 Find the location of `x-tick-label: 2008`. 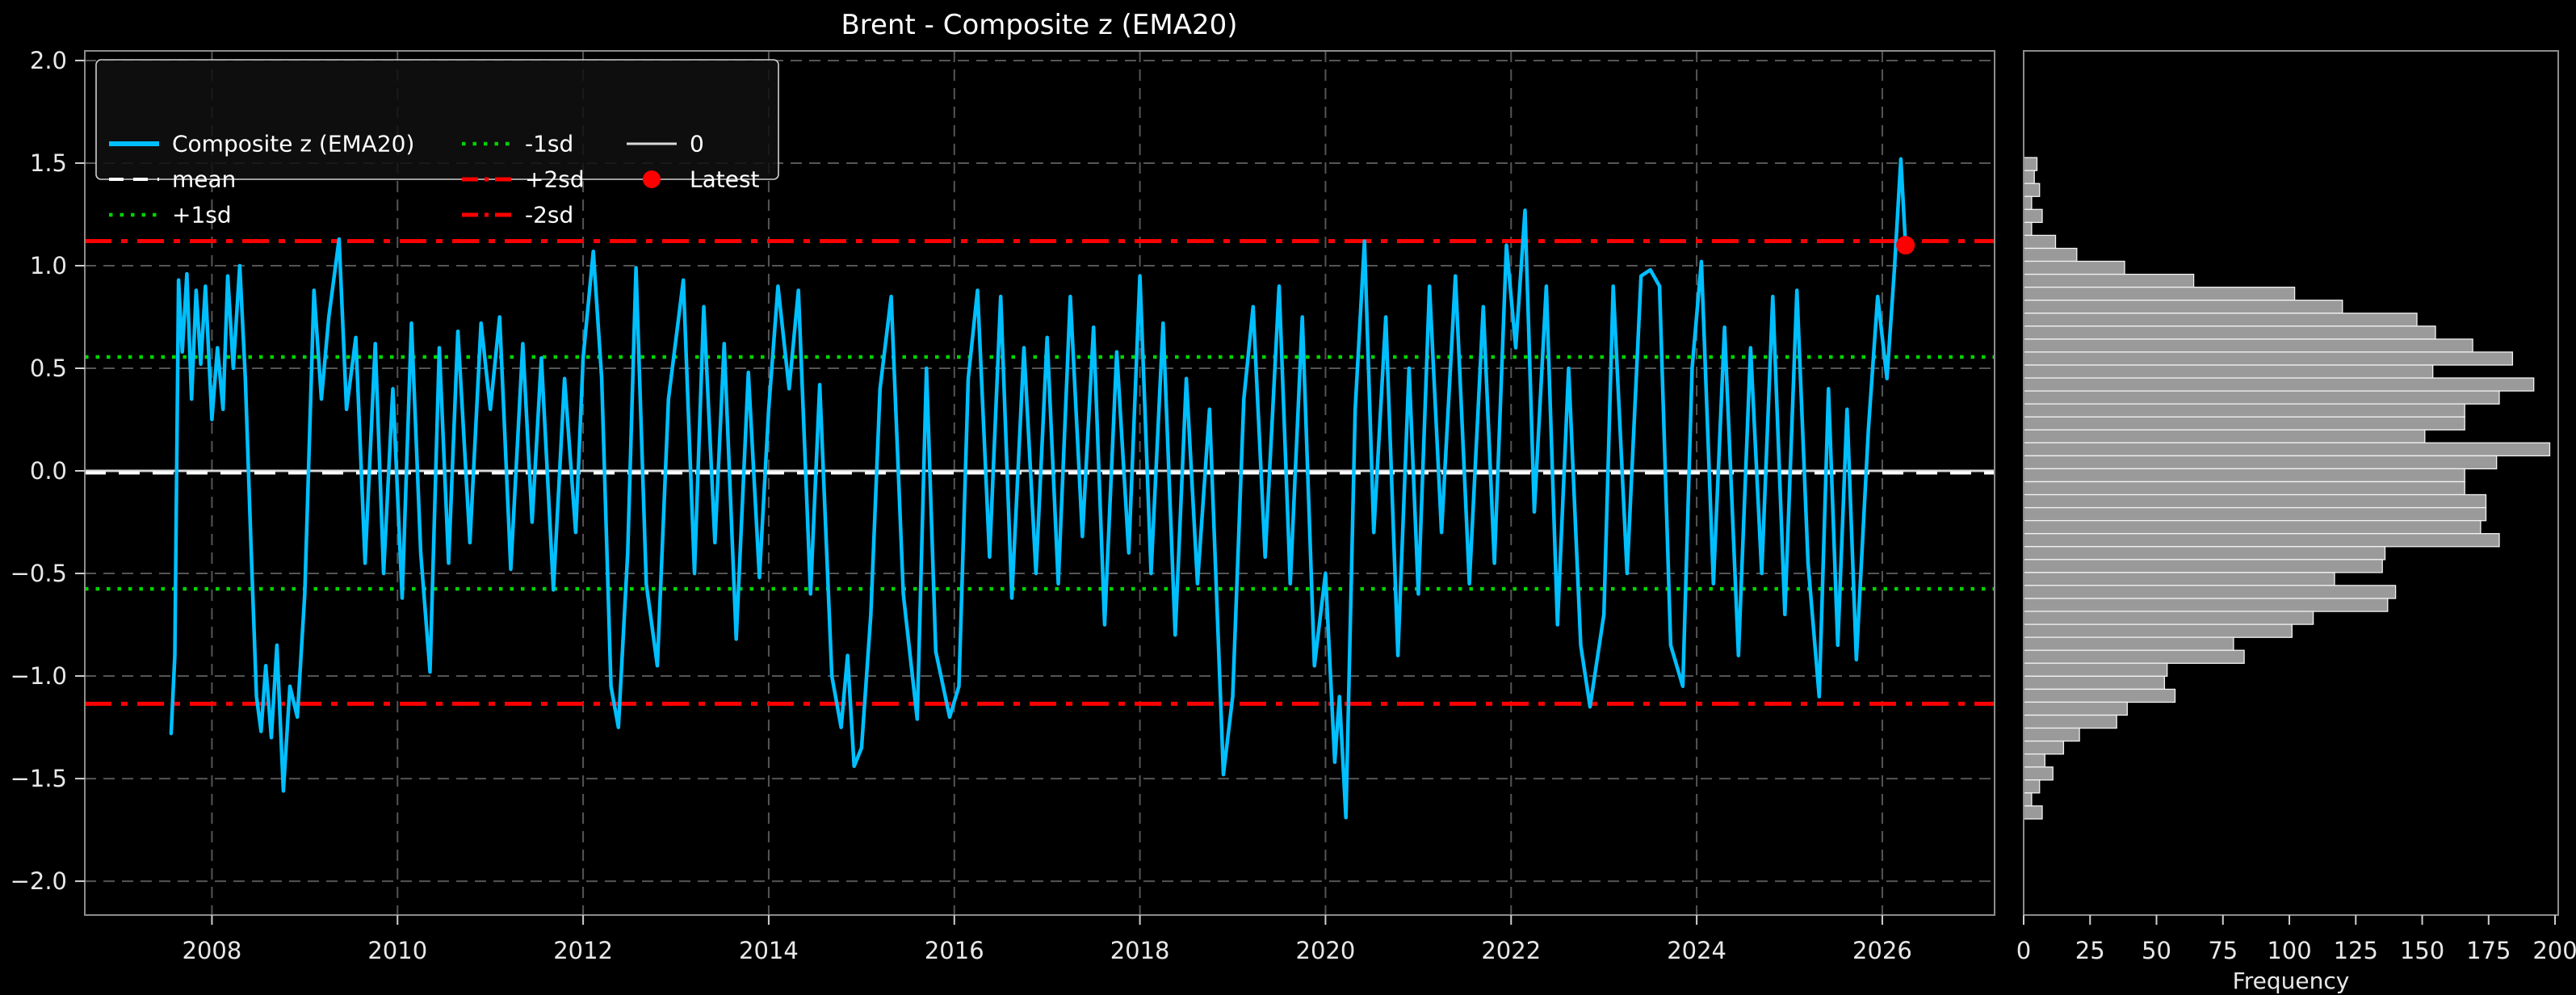

x-tick-label: 2008 is located at coordinates (213, 951).